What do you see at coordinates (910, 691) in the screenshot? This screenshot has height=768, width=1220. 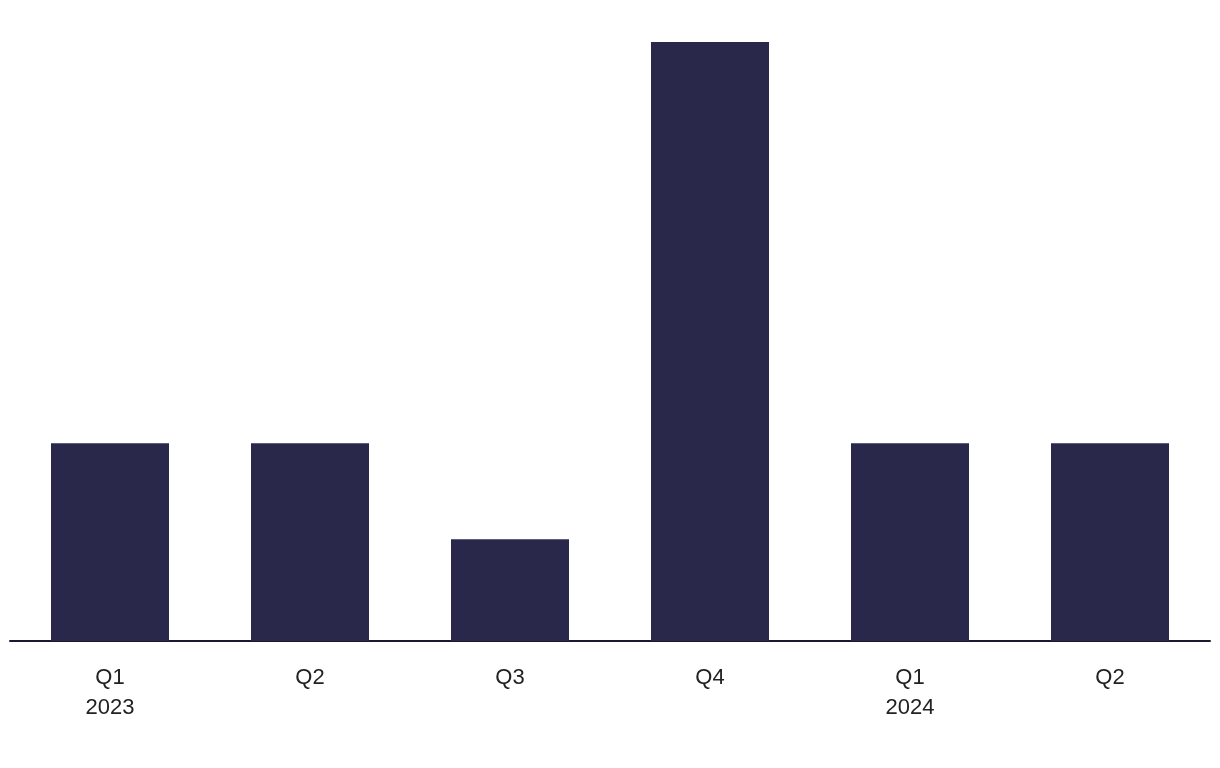 I see `x-tick-label: Q1 2024` at bounding box center [910, 691].